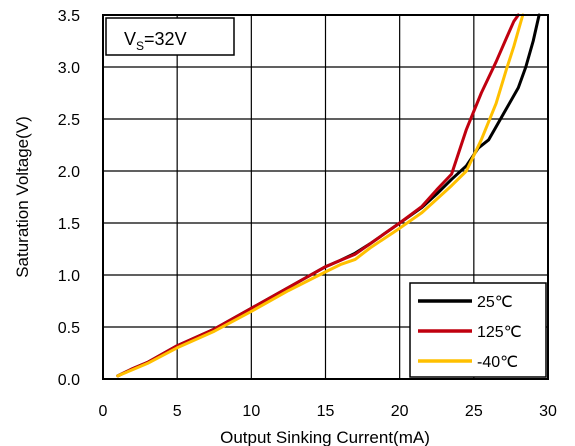  I want to click on condition-annotation: VS=32V, so click(170, 36).